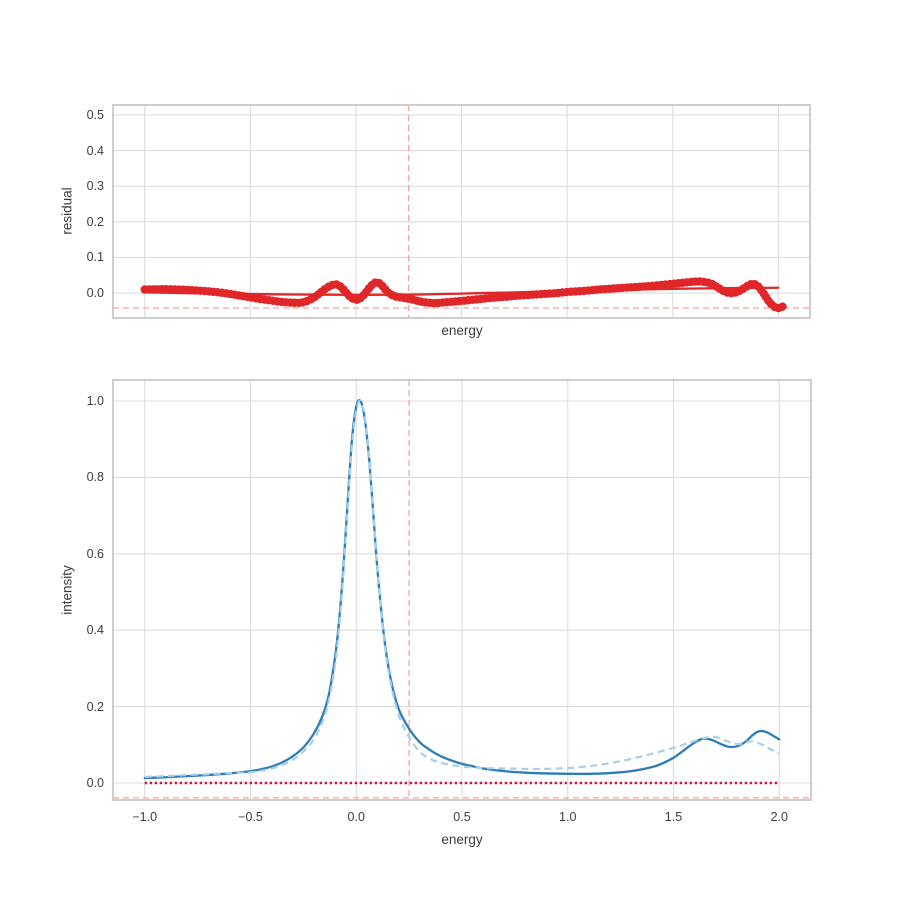  Describe the element at coordinates (95, 257) in the screenshot. I see `top-y-tick-label: 0.1` at that location.